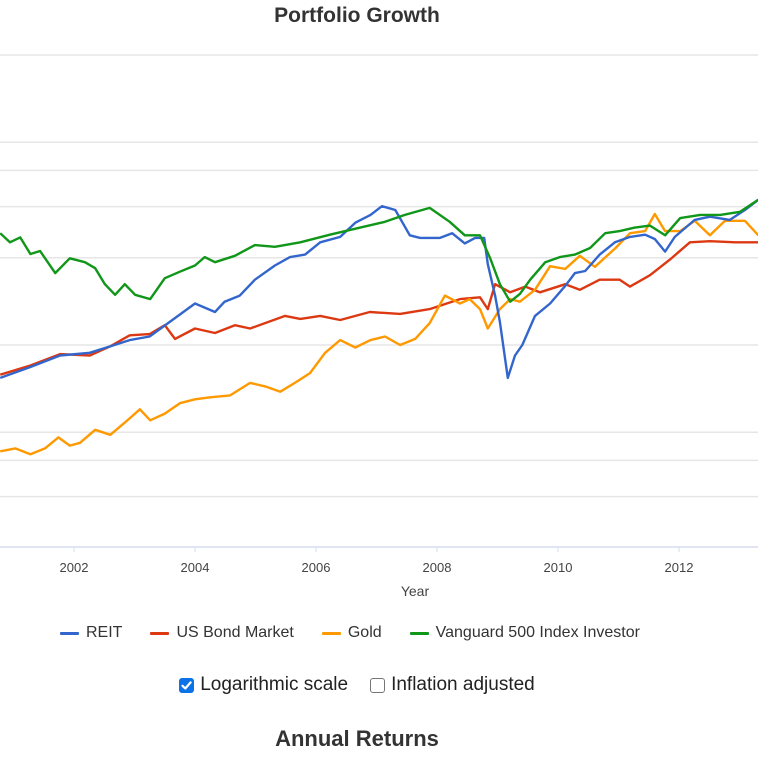 Image resolution: width=758 pixels, height=758 pixels. I want to click on x-axis-ticks: 2002 2004 2006 2008 2010 2012, so click(377, 561).